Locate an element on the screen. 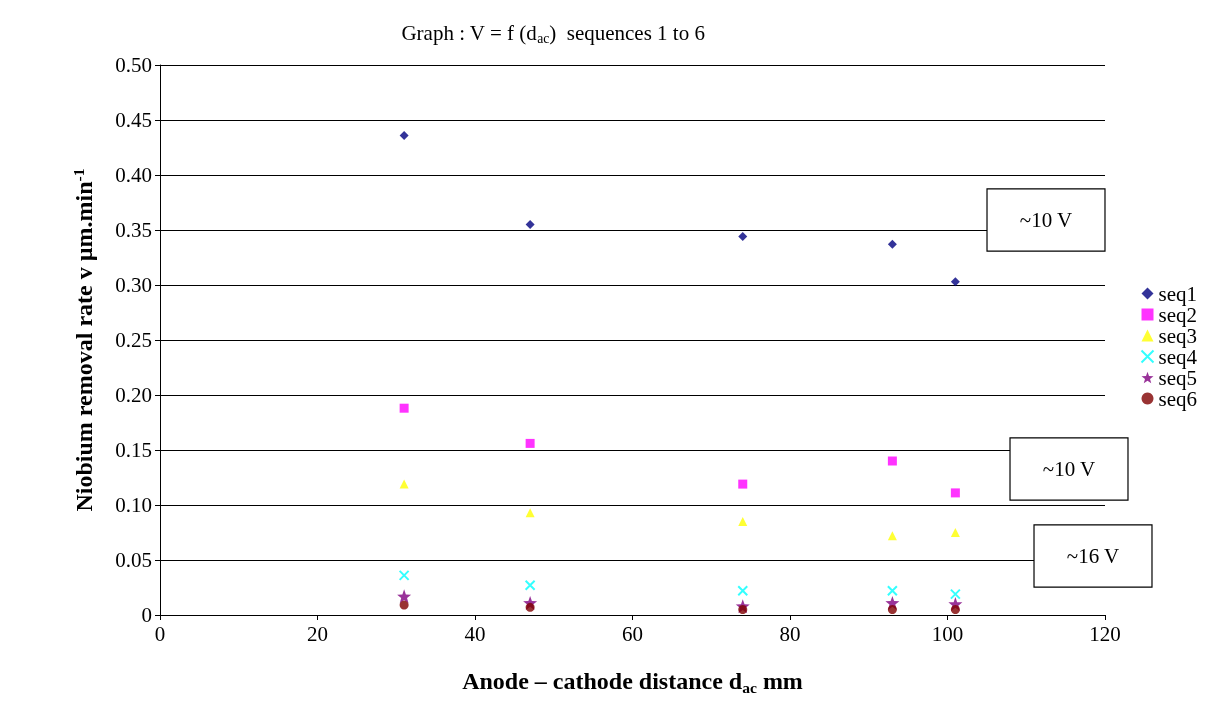 The width and height of the screenshot is (1210, 715). x-tick-label: 100 is located at coordinates (947, 633).